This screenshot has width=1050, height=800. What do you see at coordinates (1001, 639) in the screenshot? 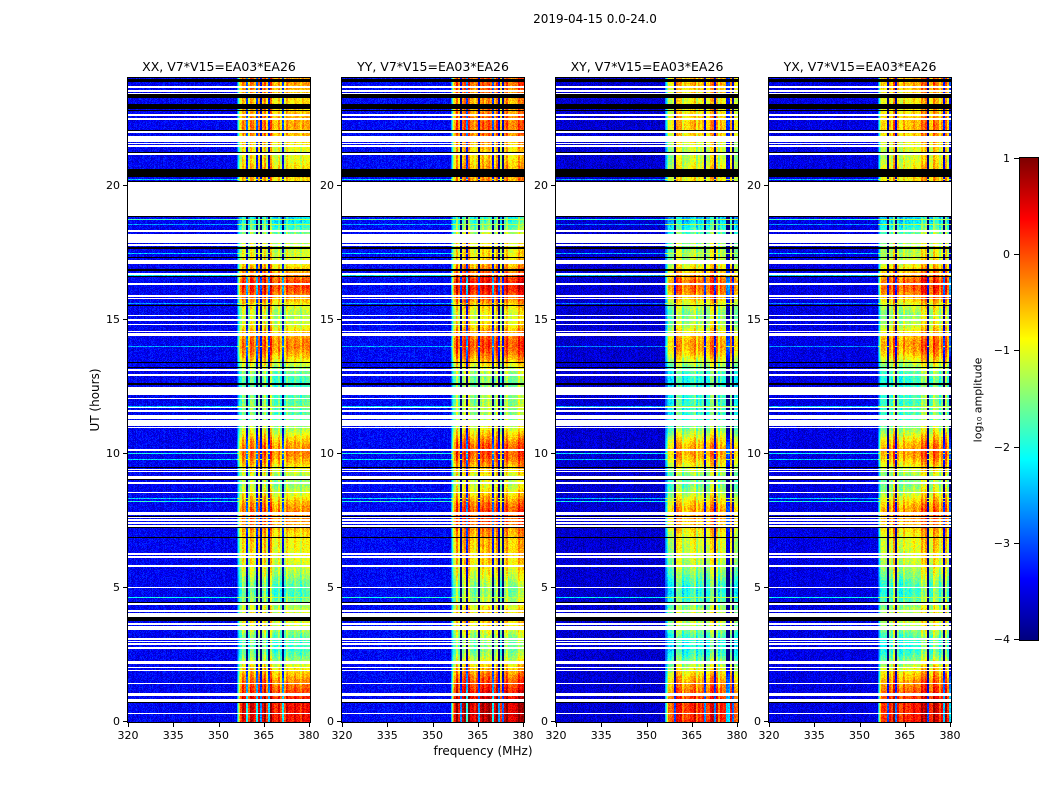
I see `colorbar-tick-label: −4` at bounding box center [1001, 639].